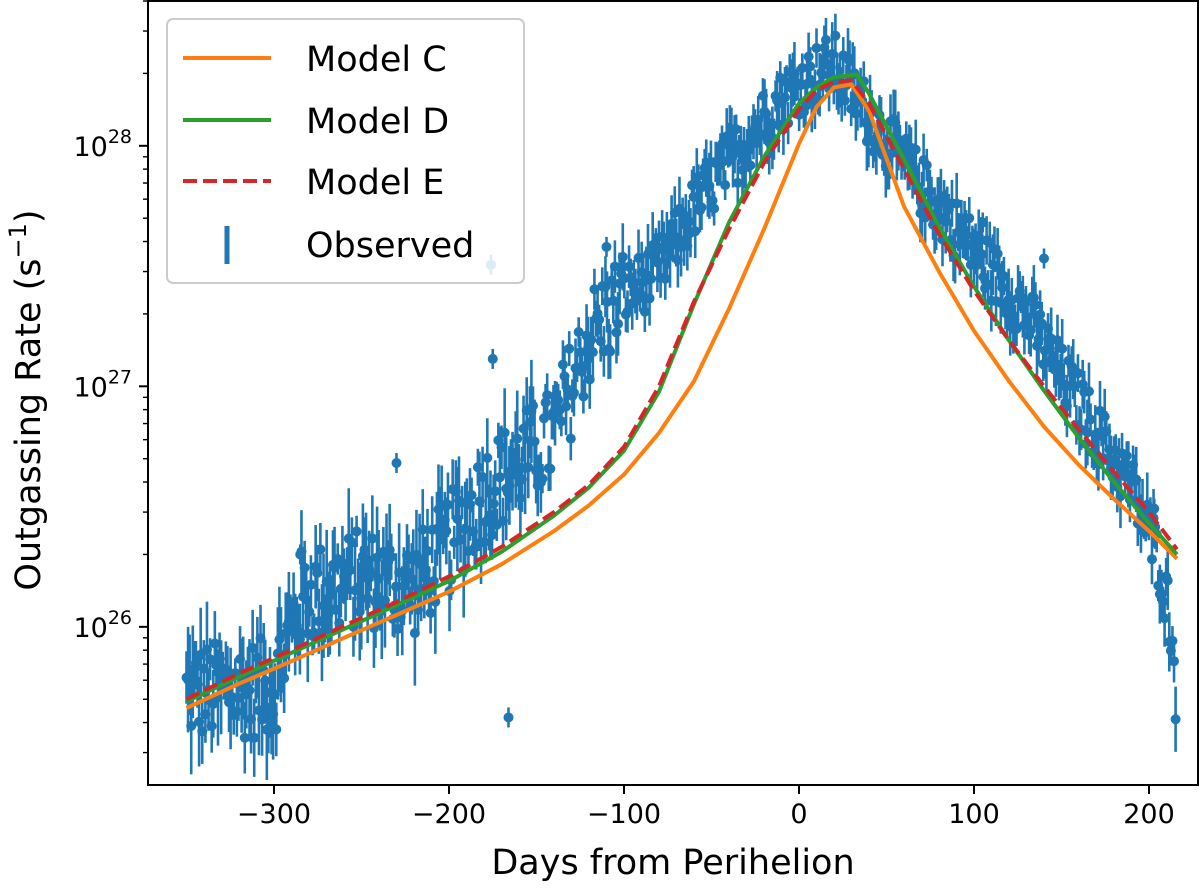  I want to click on x-tick-label: −300, so click(274, 814).